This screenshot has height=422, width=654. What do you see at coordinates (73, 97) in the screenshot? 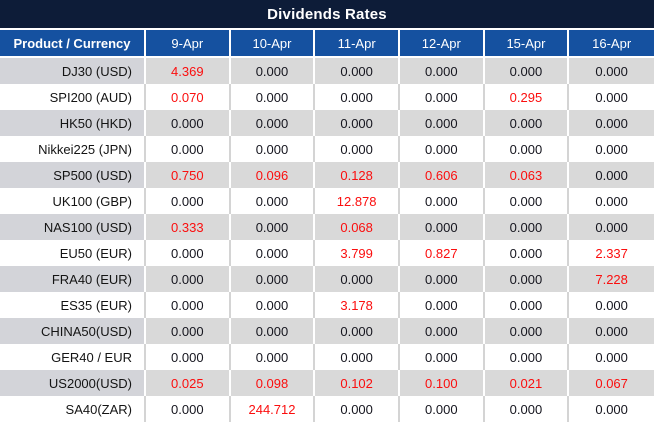
I see `row-label: SPI200 (AUD)` at bounding box center [73, 97].